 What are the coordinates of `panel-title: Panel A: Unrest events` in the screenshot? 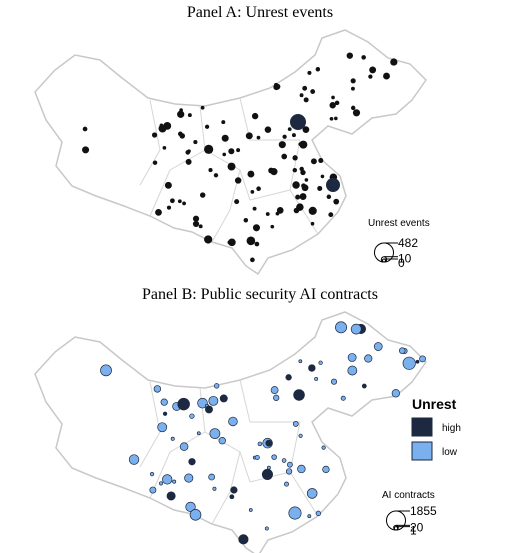 It's located at (260, 12).